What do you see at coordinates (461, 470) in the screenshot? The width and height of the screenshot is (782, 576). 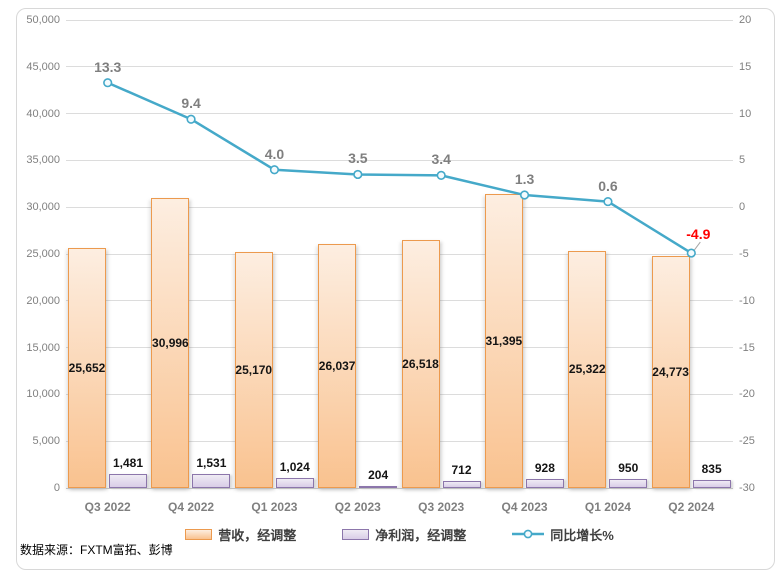 I see `profit-bar-label: 712` at bounding box center [461, 470].